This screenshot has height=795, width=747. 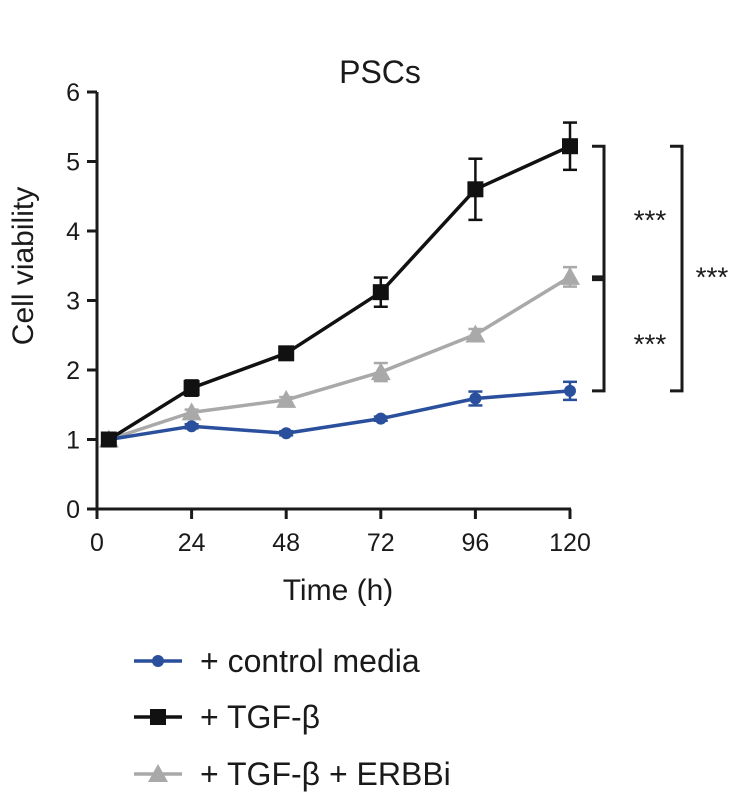 I want to click on x-tick-label: 96, so click(x=475, y=543).